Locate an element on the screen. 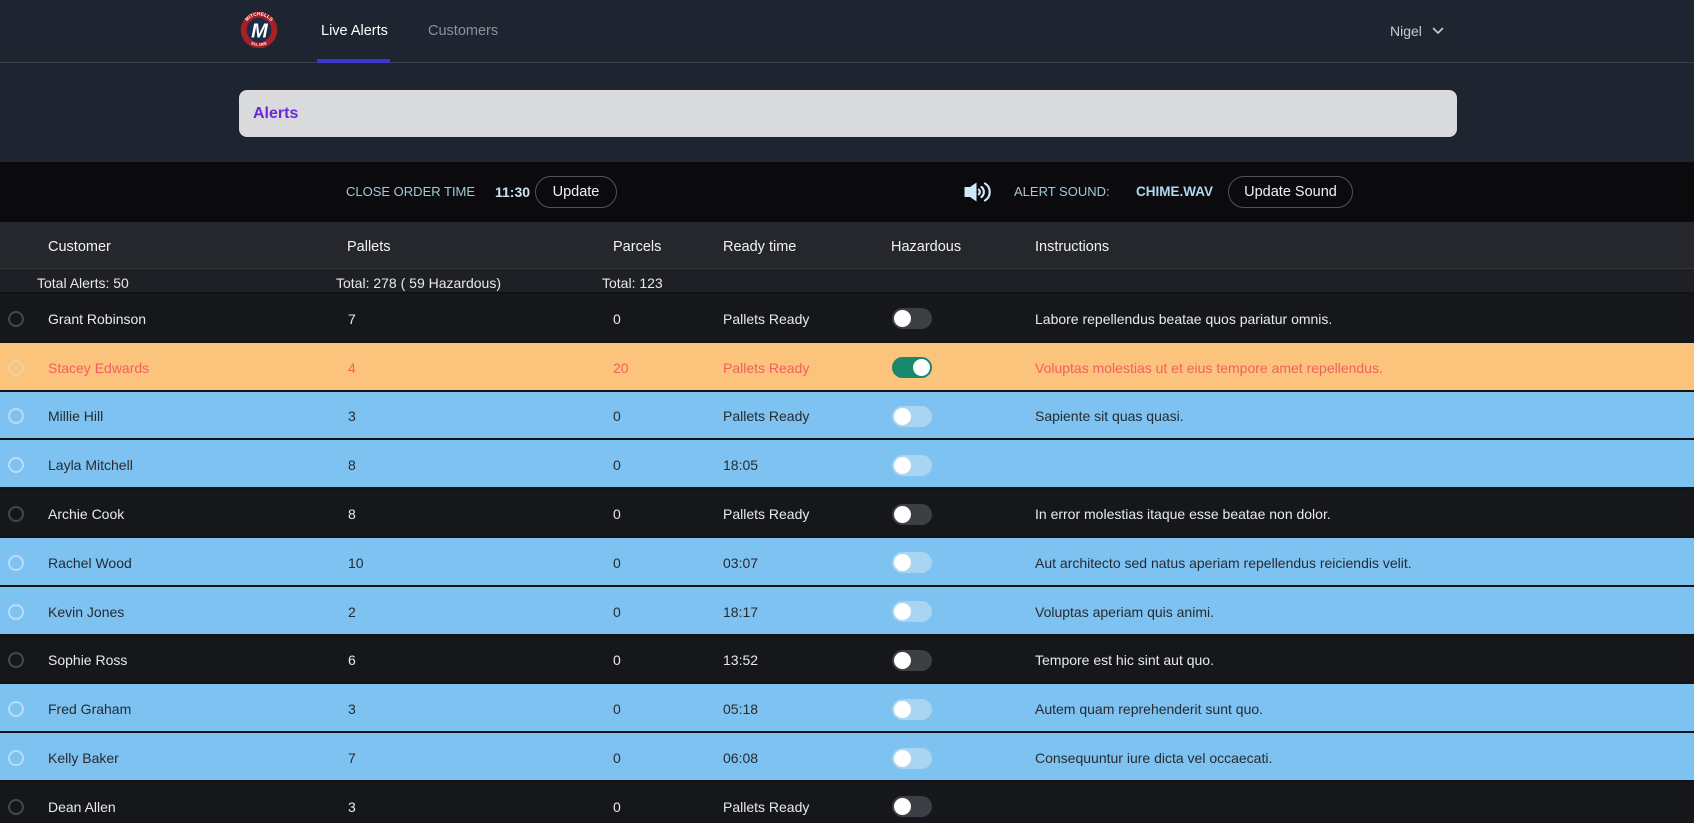  svg-text: M is located at coordinates (260, 32).